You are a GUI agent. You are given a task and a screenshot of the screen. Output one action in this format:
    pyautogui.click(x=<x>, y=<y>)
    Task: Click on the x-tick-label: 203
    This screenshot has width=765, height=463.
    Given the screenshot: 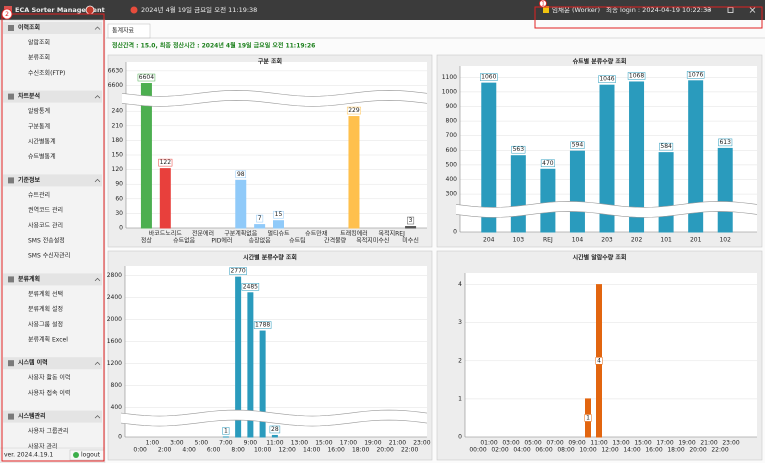 What is the action you would take?
    pyautogui.click(x=607, y=240)
    